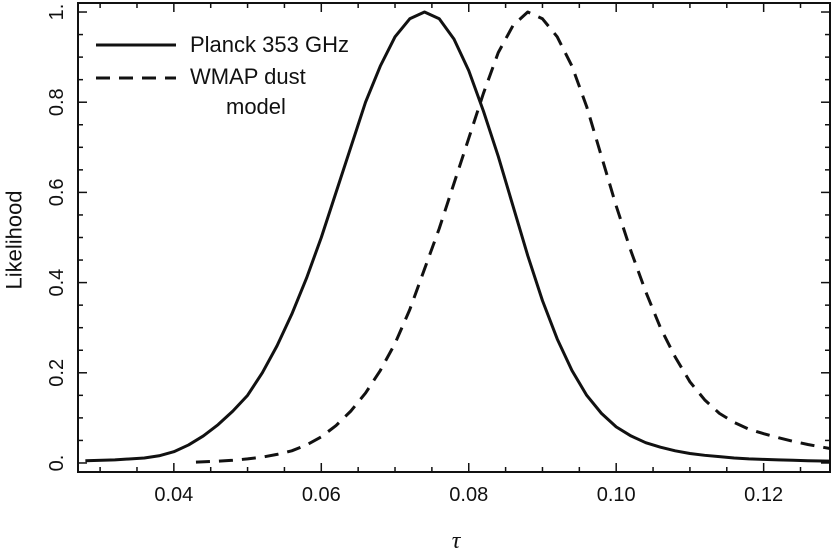 Image resolution: width=832 pixels, height=556 pixels. I want to click on x-tick-label: 0.08, so click(468, 495).